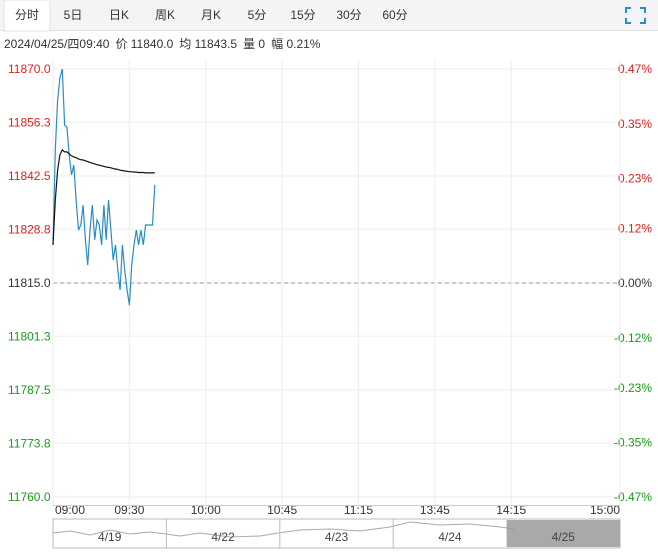 Image resolution: width=658 pixels, height=560 pixels. Describe the element at coordinates (633, 497) in the screenshot. I see `y2-tick-label: -0.47%` at that location.